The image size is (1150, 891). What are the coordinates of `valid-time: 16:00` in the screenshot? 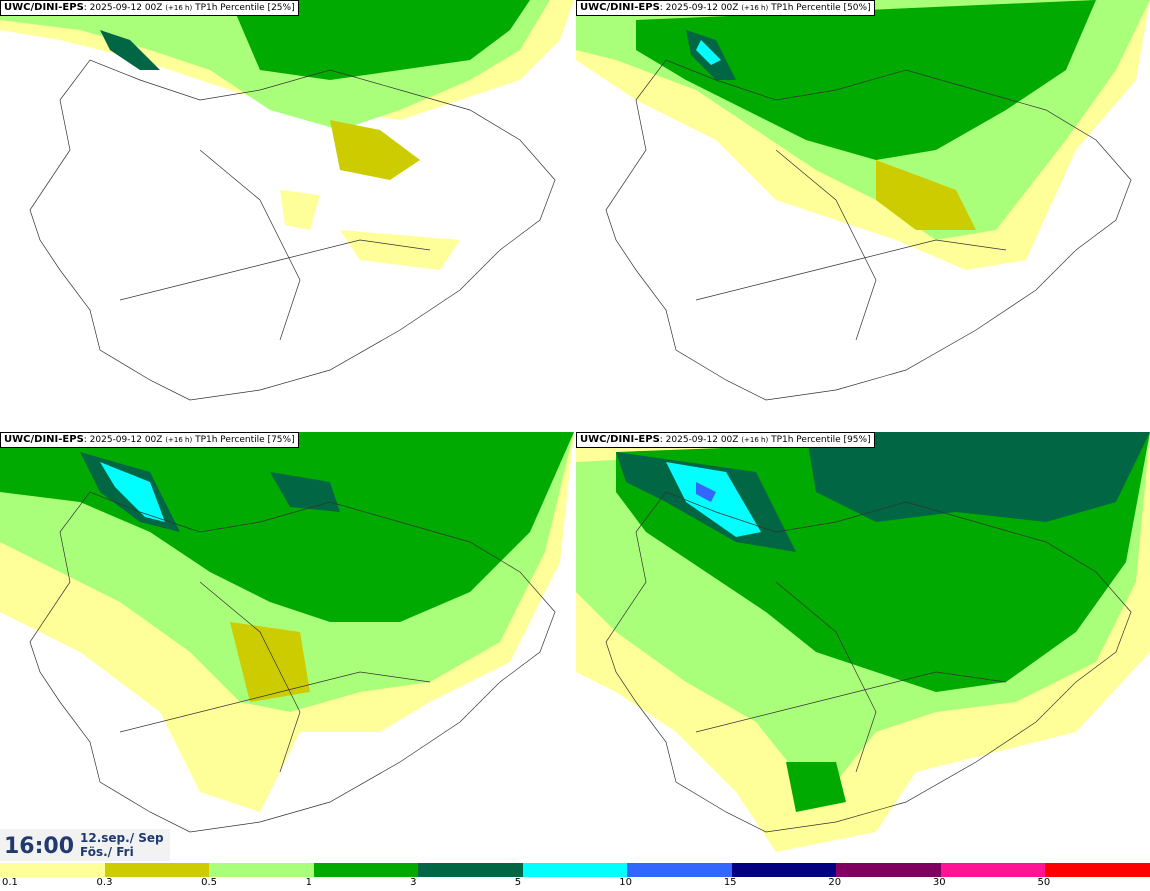 It's located at (39, 846).